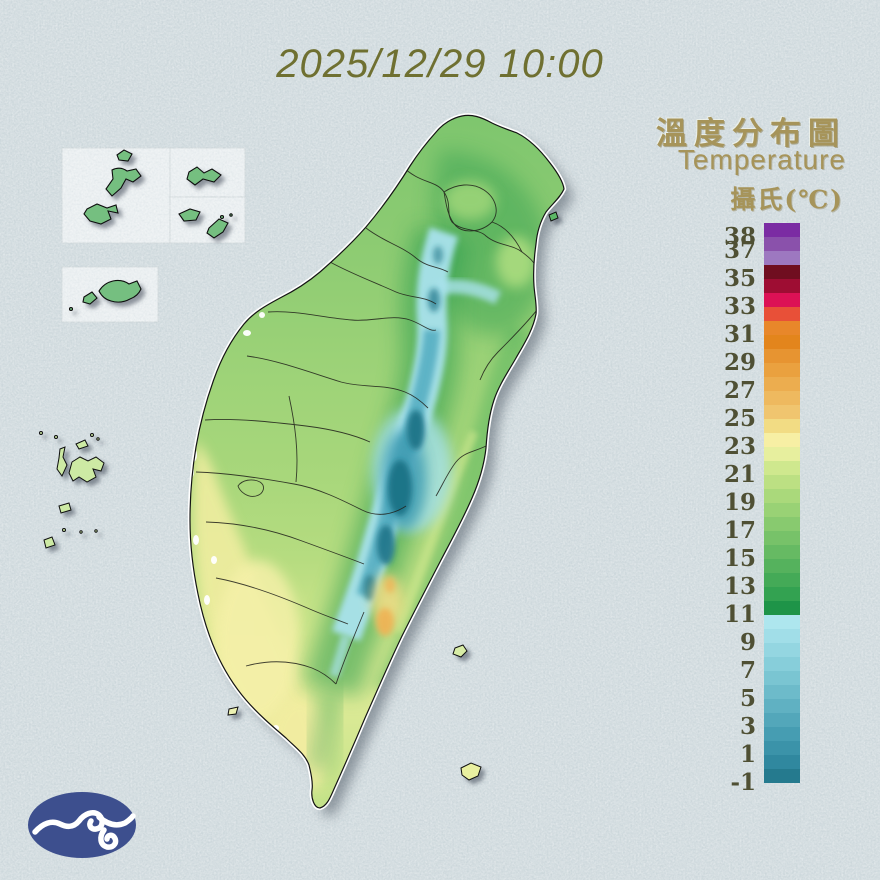 The image size is (880, 880). Describe the element at coordinates (62, 461) in the screenshot. I see `penghu-west-island` at that location.